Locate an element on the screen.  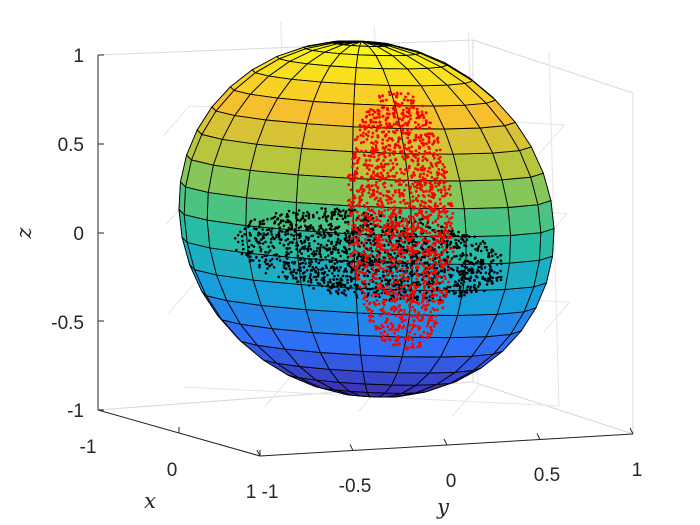
sphere-facet is located at coordinates (522, 275).